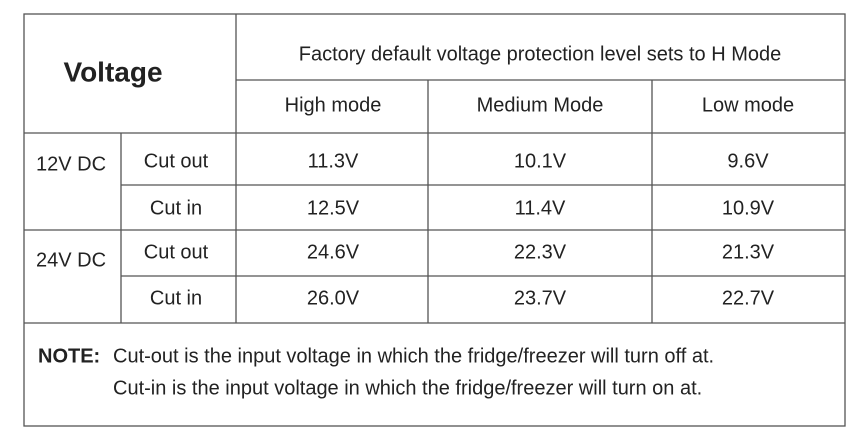 Image resolution: width=854 pixels, height=432 pixels. What do you see at coordinates (71, 260) in the screenshot?
I see `group-label: 24V DC` at bounding box center [71, 260].